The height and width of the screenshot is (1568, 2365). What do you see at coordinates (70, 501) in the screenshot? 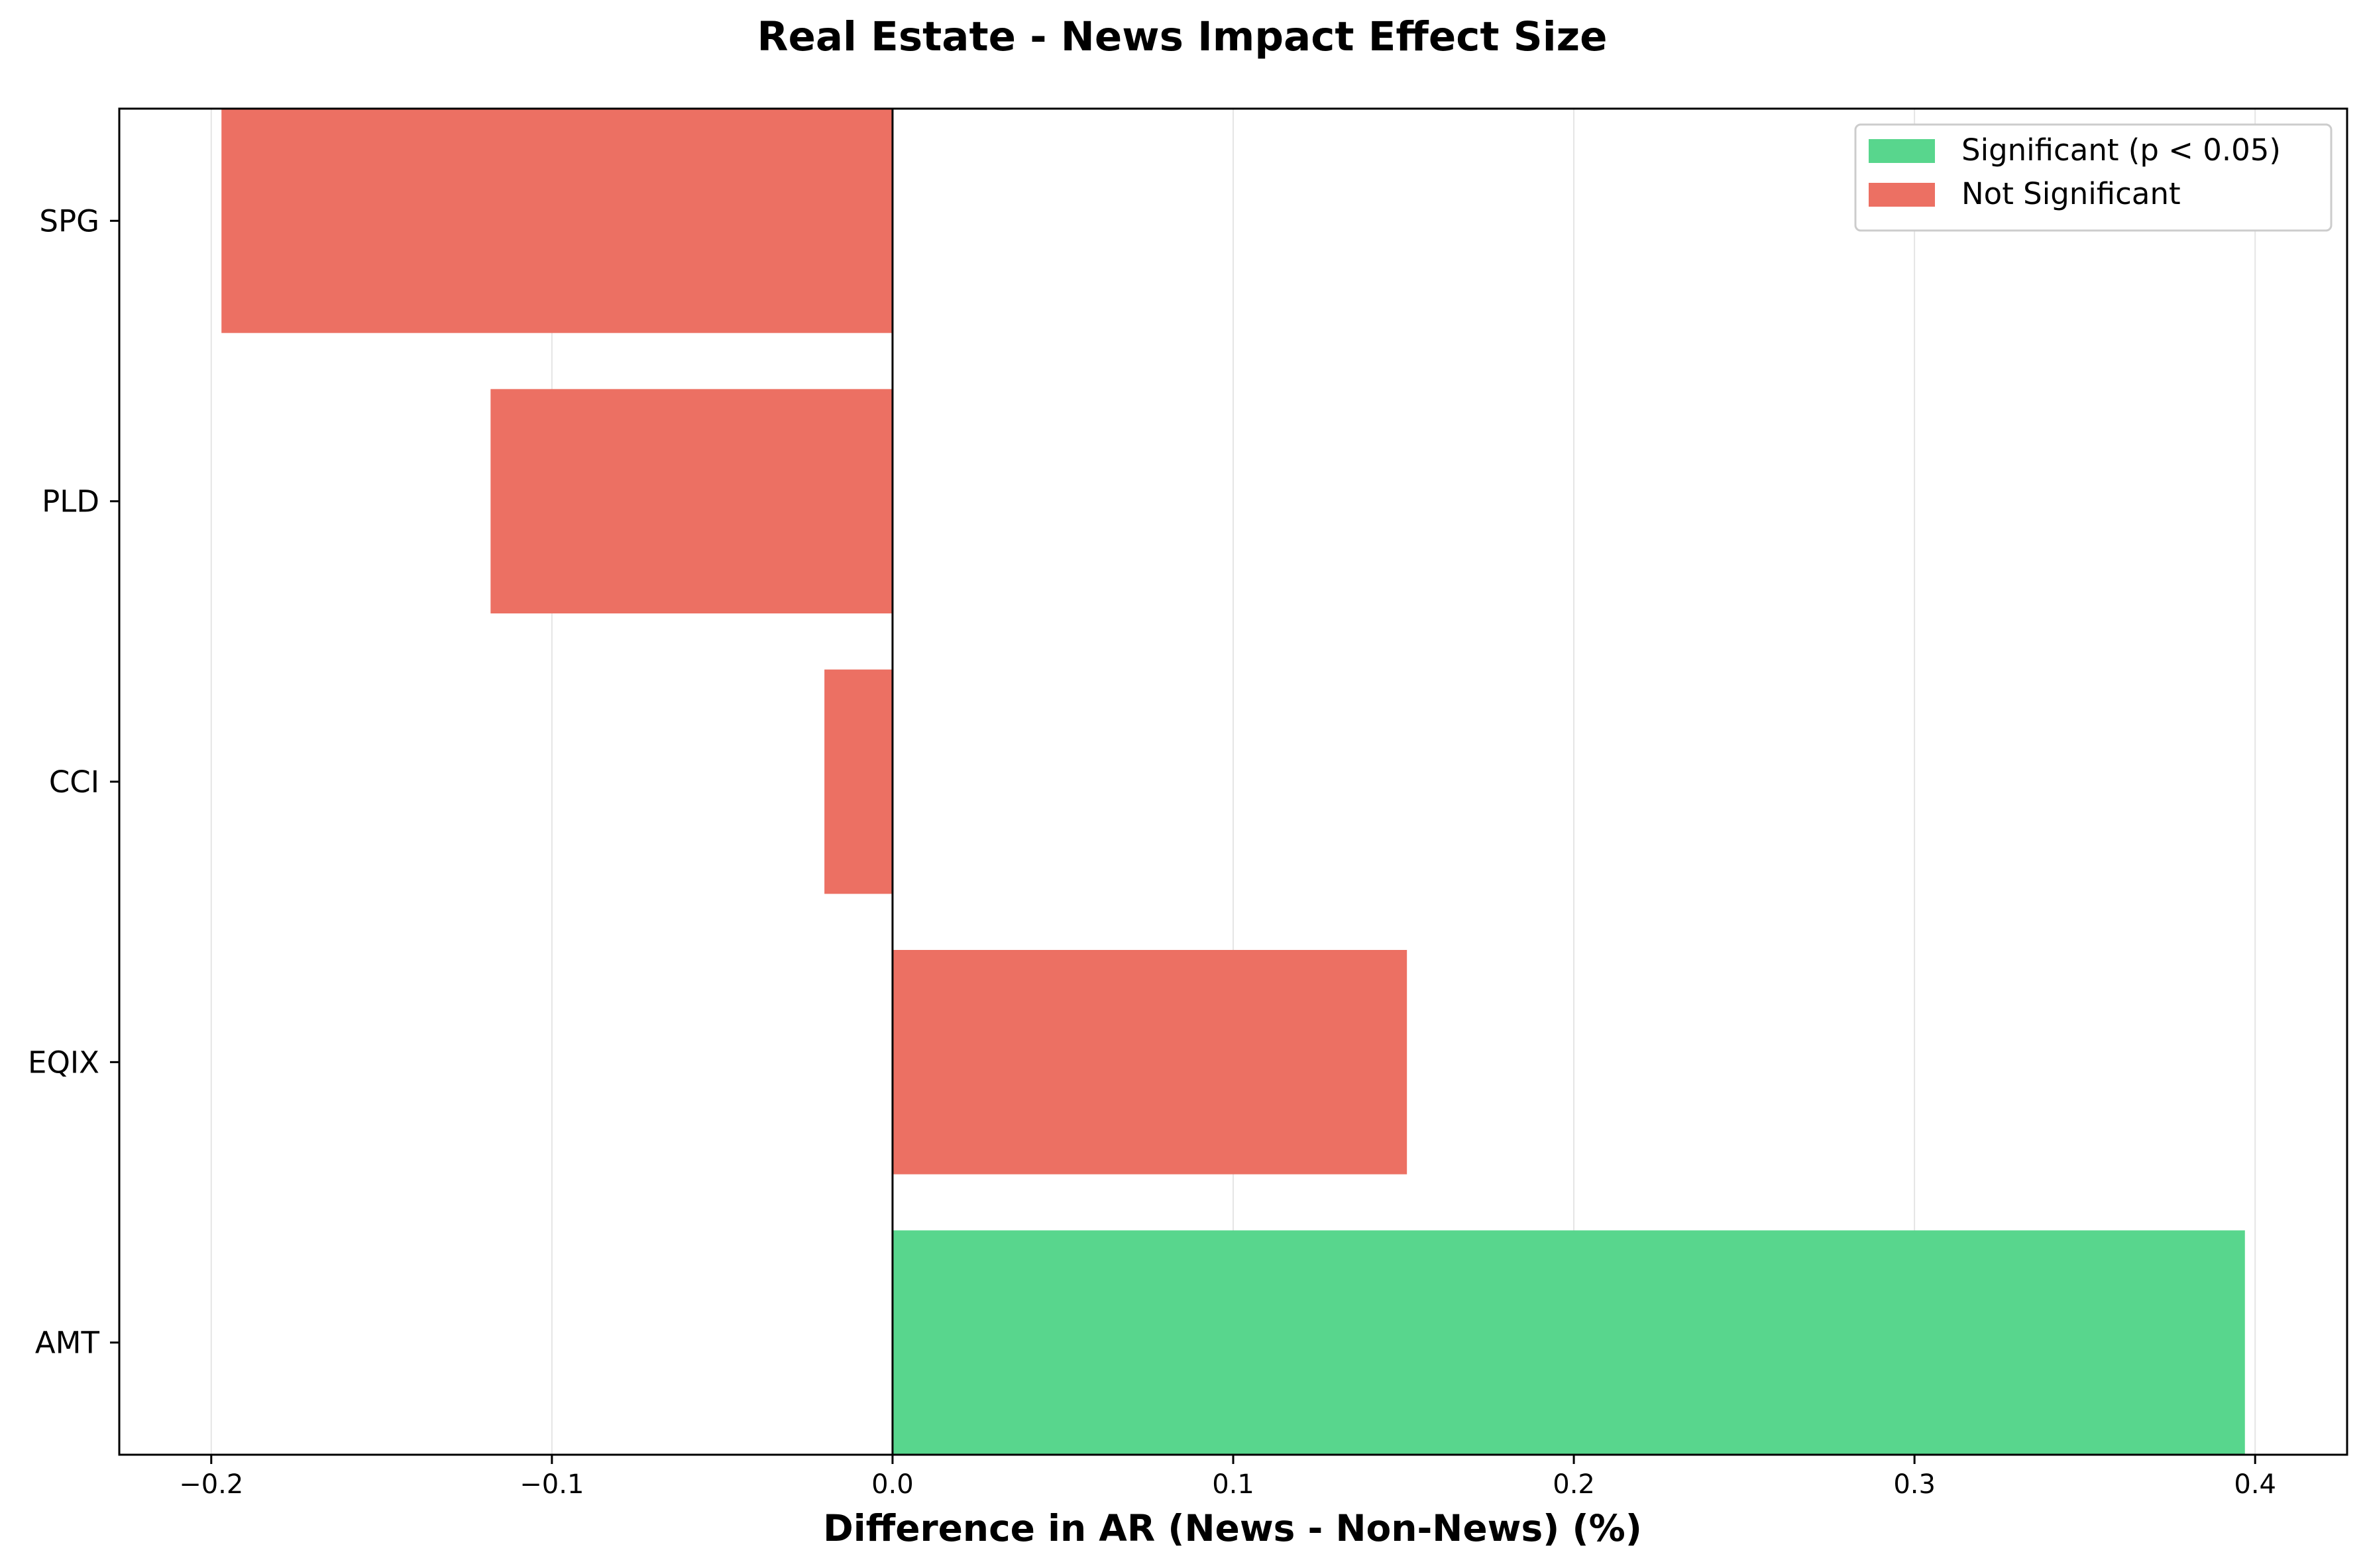
I see `y-tick-label: PLD` at bounding box center [70, 501].